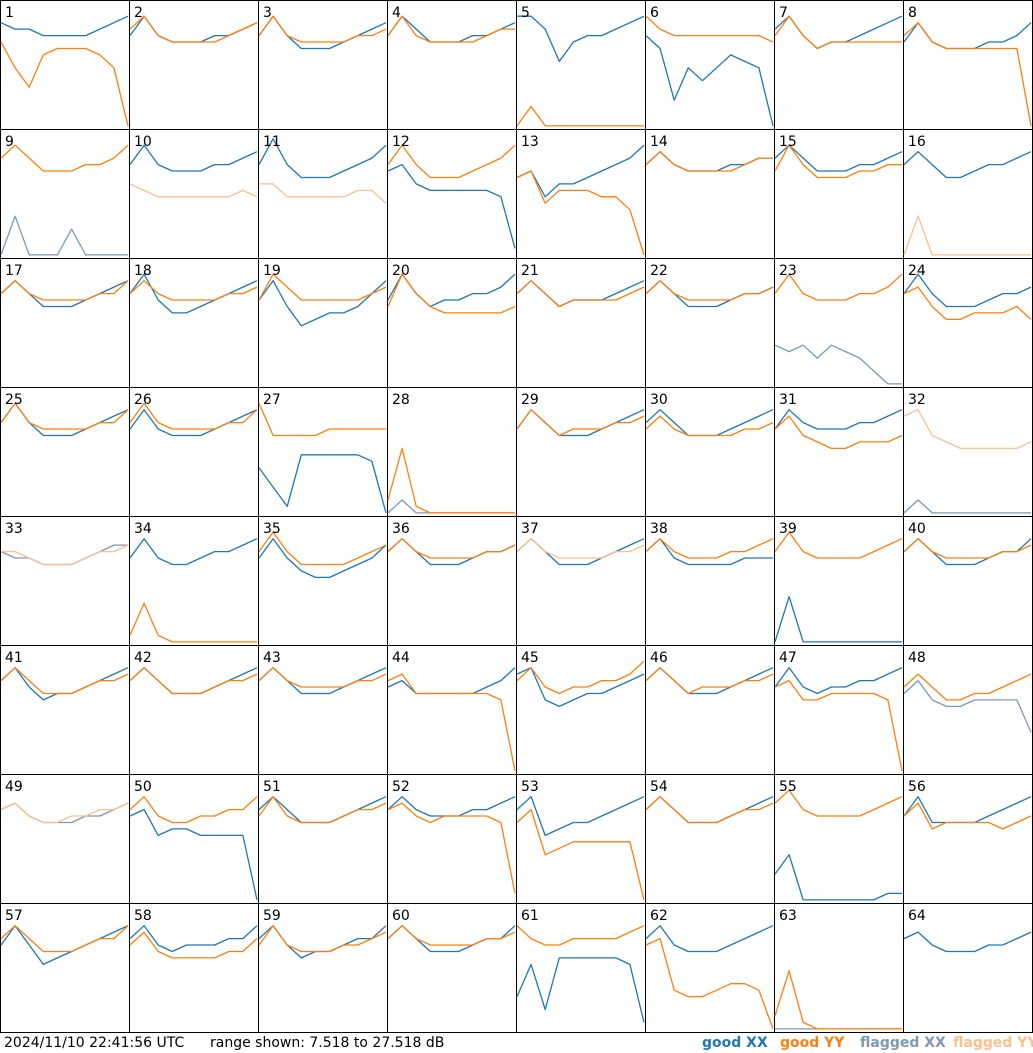 Image resolution: width=1033 pixels, height=1053 pixels. I want to click on panel-number: 33, so click(14, 529).